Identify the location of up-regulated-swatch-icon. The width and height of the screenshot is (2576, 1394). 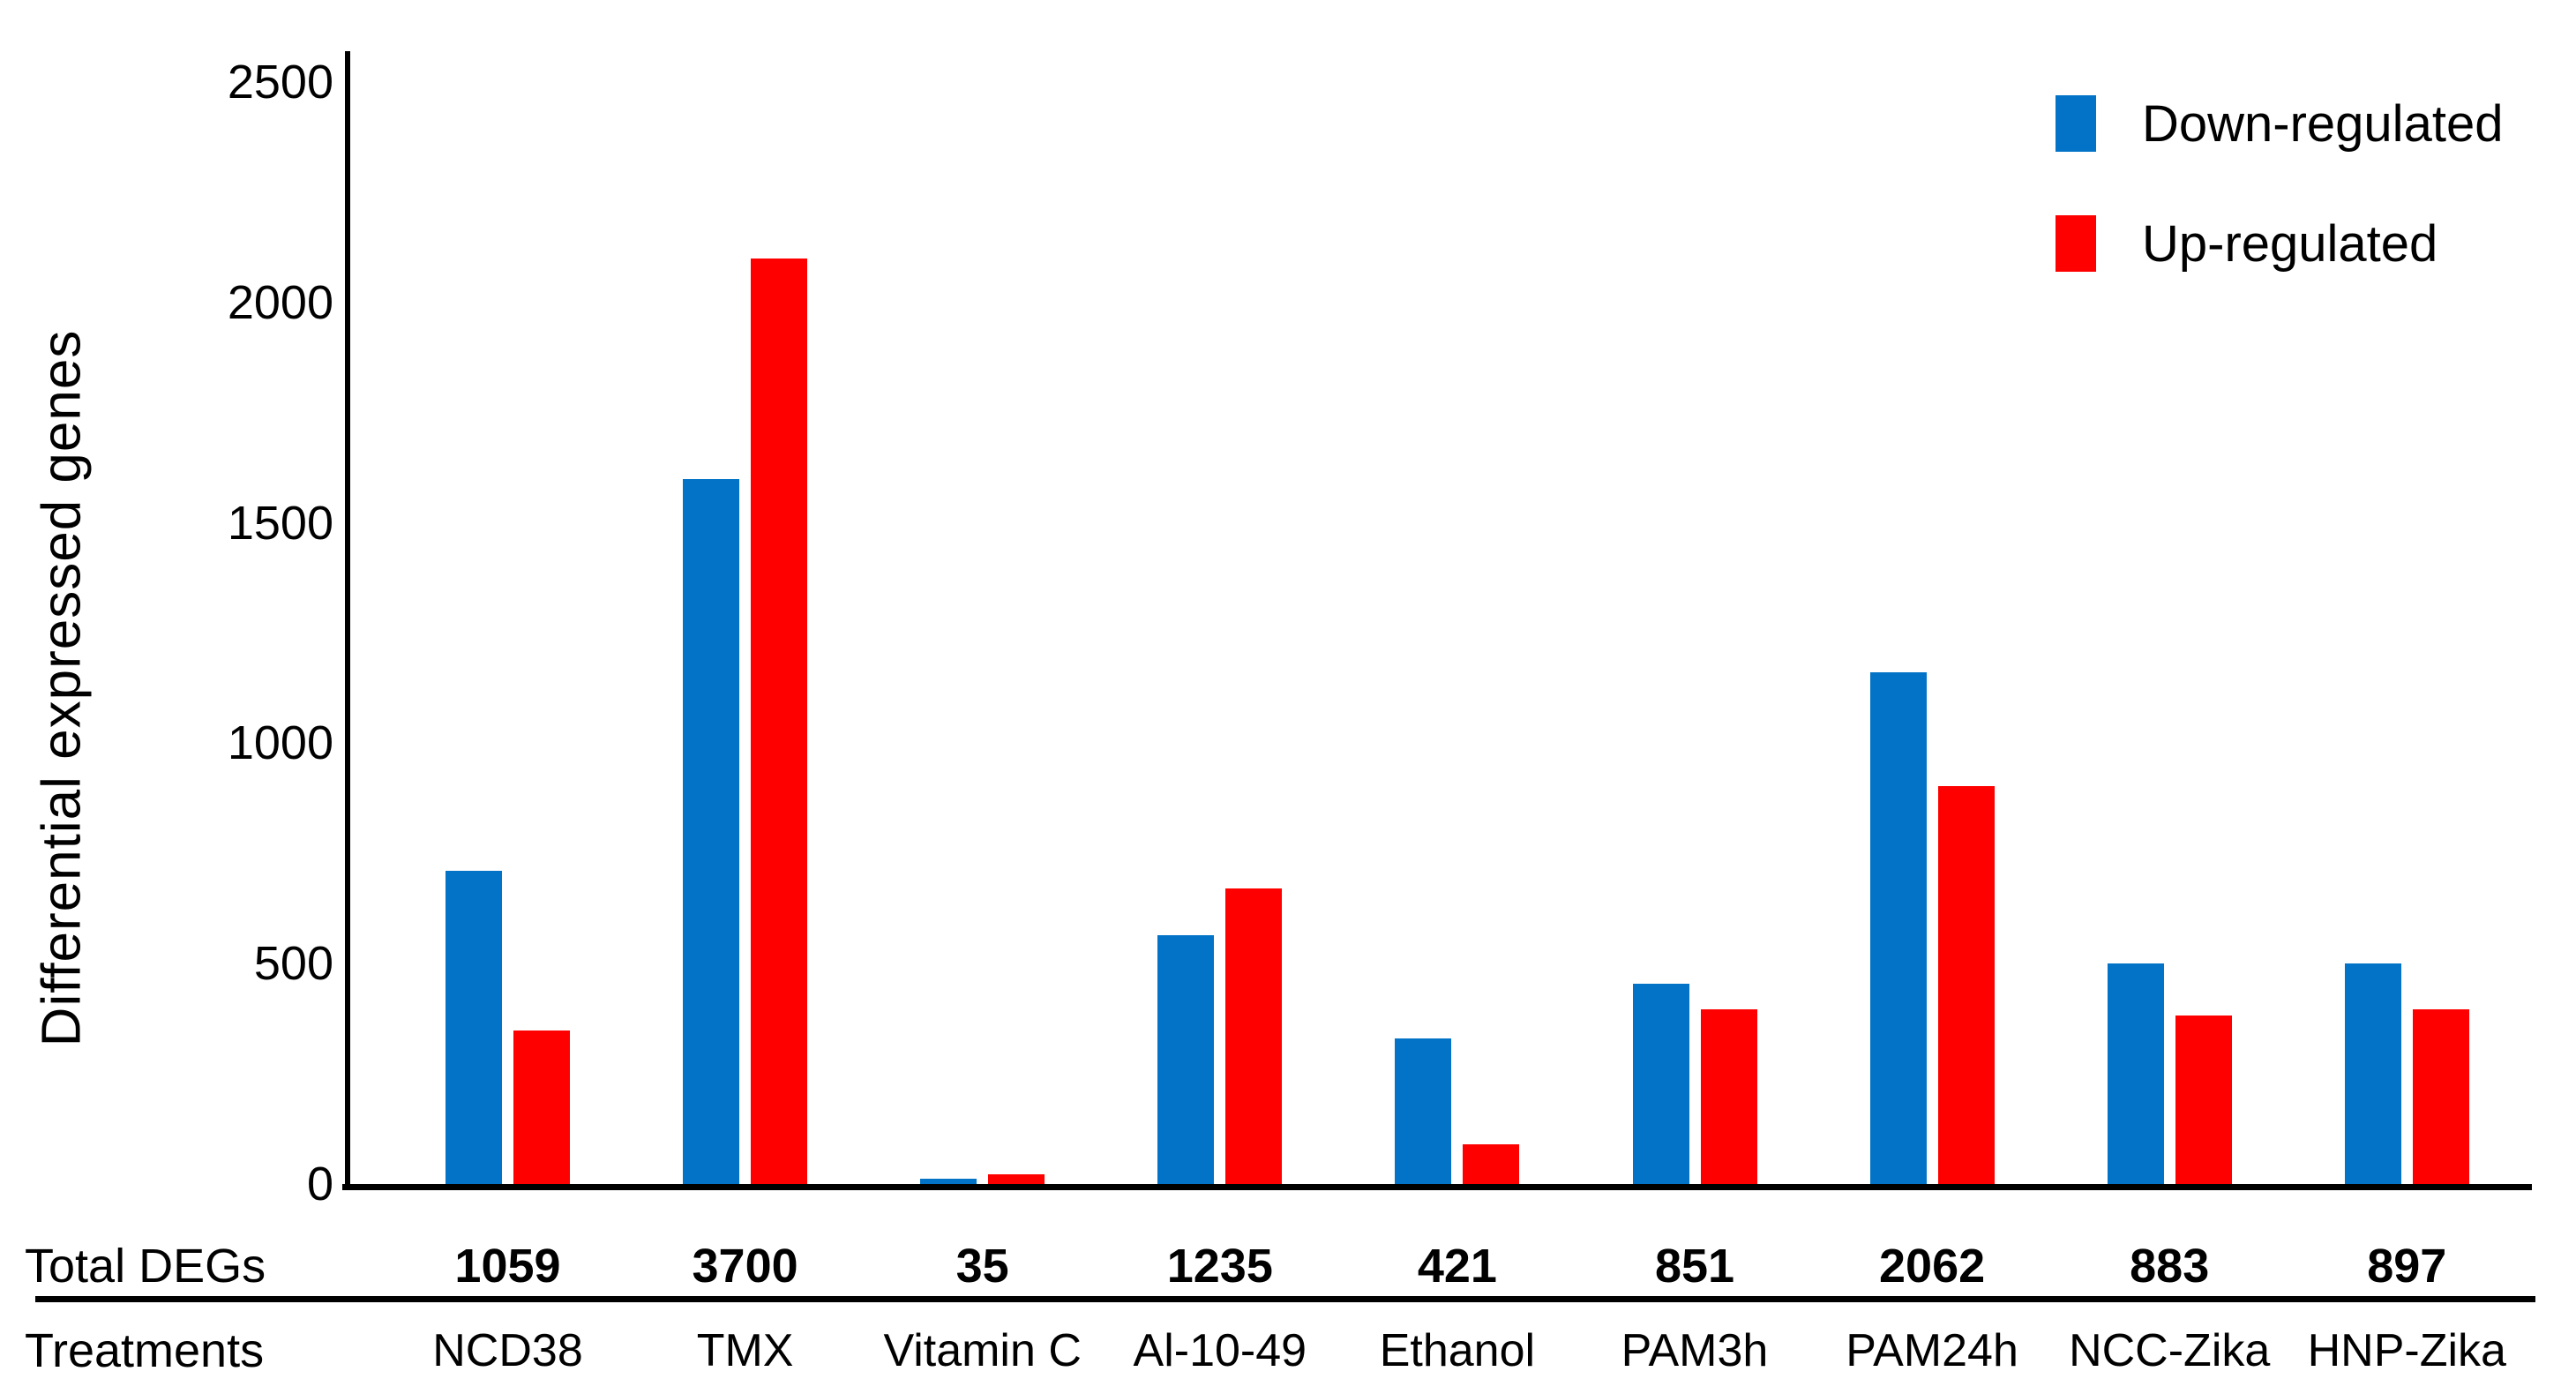
(2076, 244).